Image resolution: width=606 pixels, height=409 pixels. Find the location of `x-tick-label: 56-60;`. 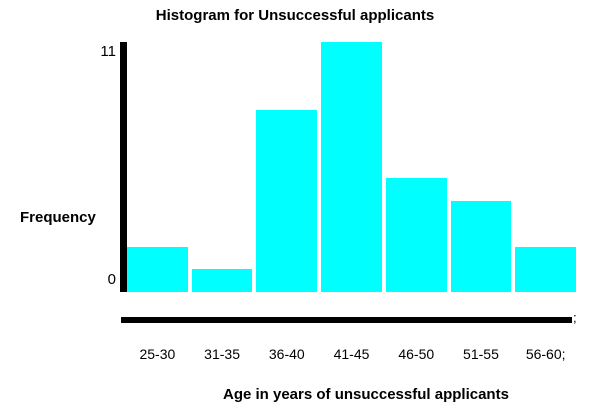

x-tick-label: 56-60; is located at coordinates (545, 354).